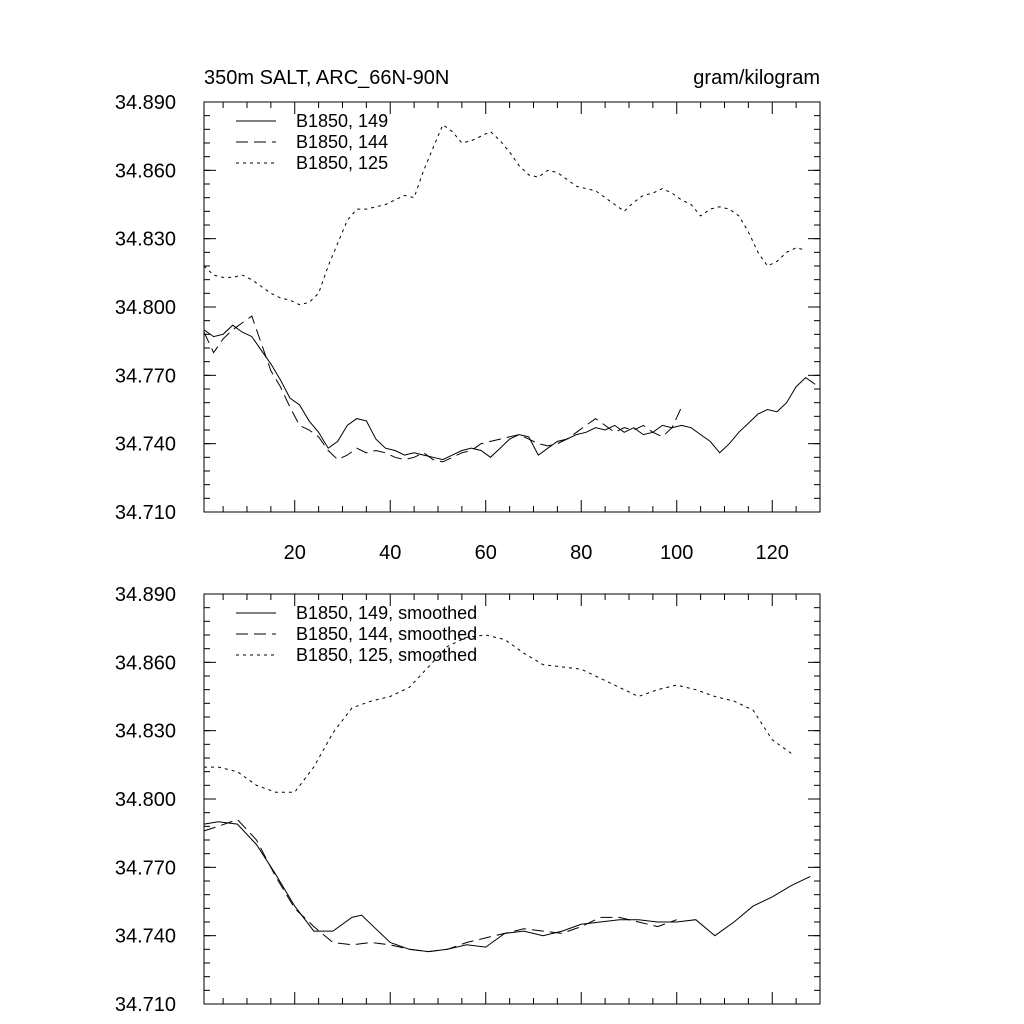 The height and width of the screenshot is (1024, 1024). I want to click on legend-label: B1850, 144, smoothed, so click(386, 634).